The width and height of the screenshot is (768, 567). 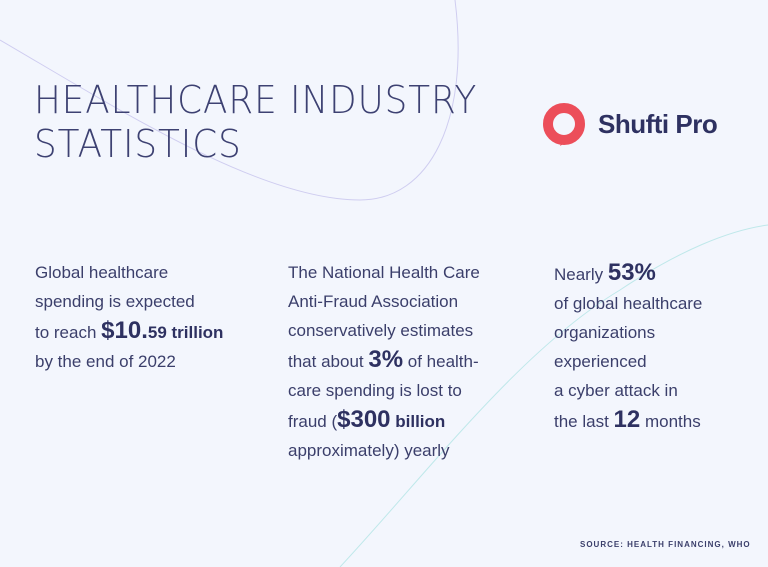 What do you see at coordinates (441, 361) in the screenshot?
I see `text: of health-` at bounding box center [441, 361].